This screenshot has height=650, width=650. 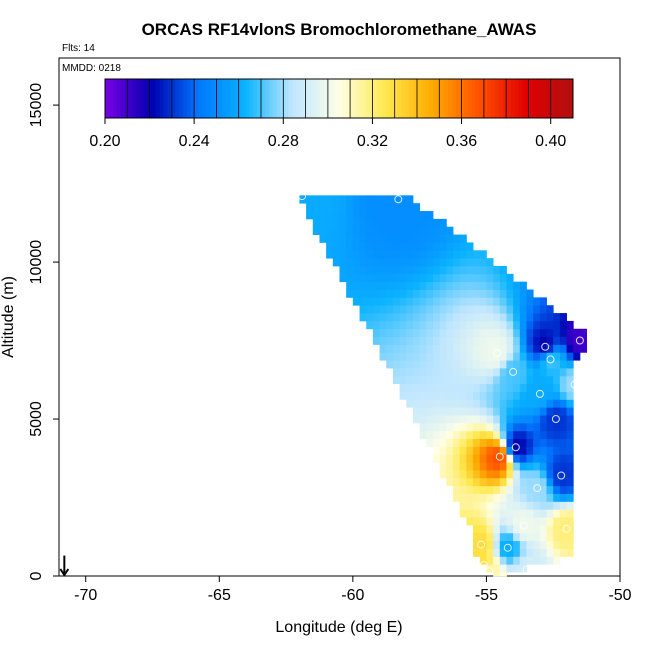 I want to click on colorbar-tick-label: 0.28, so click(x=283, y=141).